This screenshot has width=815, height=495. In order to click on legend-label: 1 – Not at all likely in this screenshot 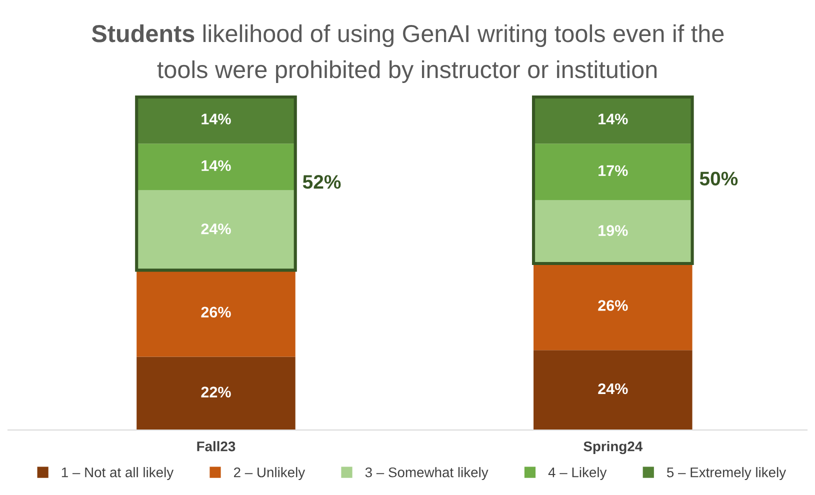, I will do `click(118, 473)`.